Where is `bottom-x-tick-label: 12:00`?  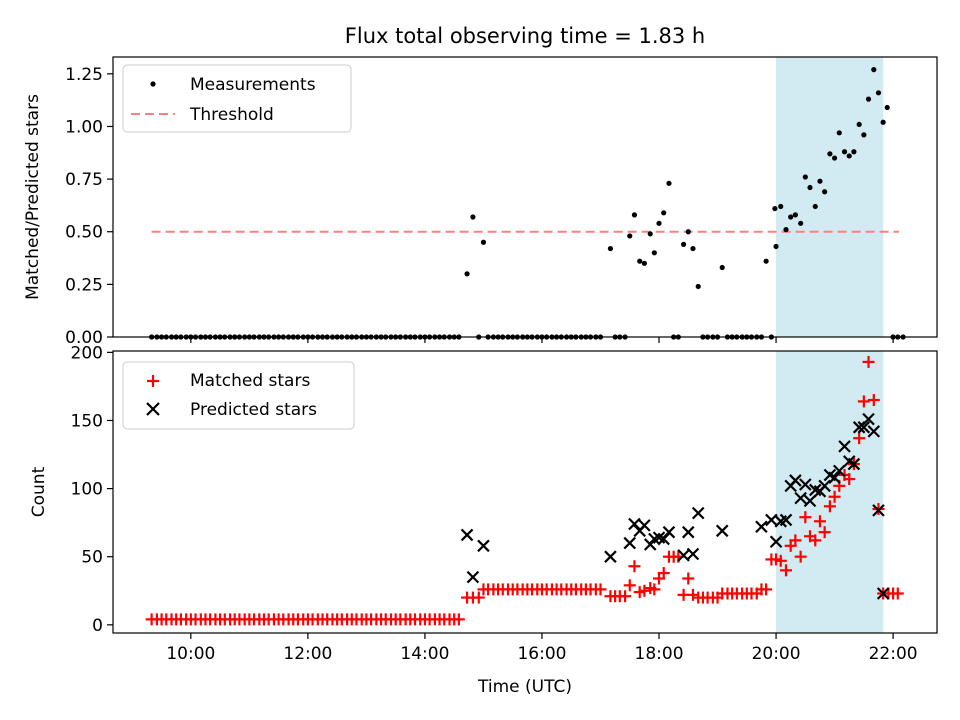
bottom-x-tick-label: 12:00 is located at coordinates (307, 654).